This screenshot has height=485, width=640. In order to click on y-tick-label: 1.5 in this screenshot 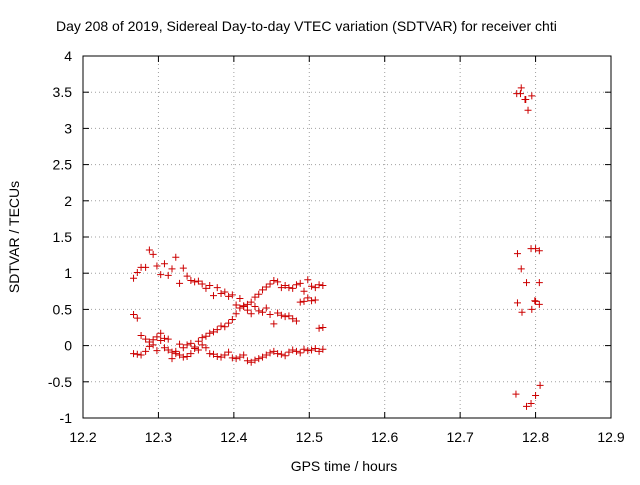, I will do `click(63, 237)`.